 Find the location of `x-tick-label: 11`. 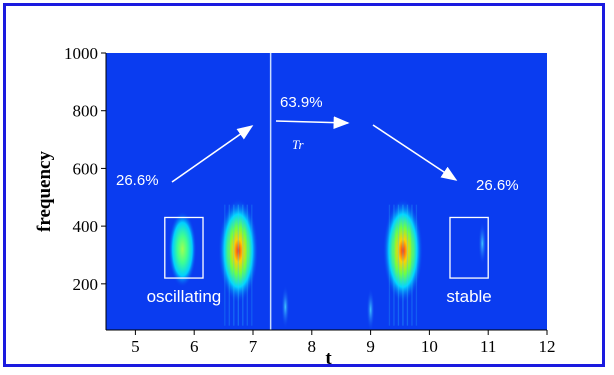

x-tick-label: 11 is located at coordinates (488, 346).